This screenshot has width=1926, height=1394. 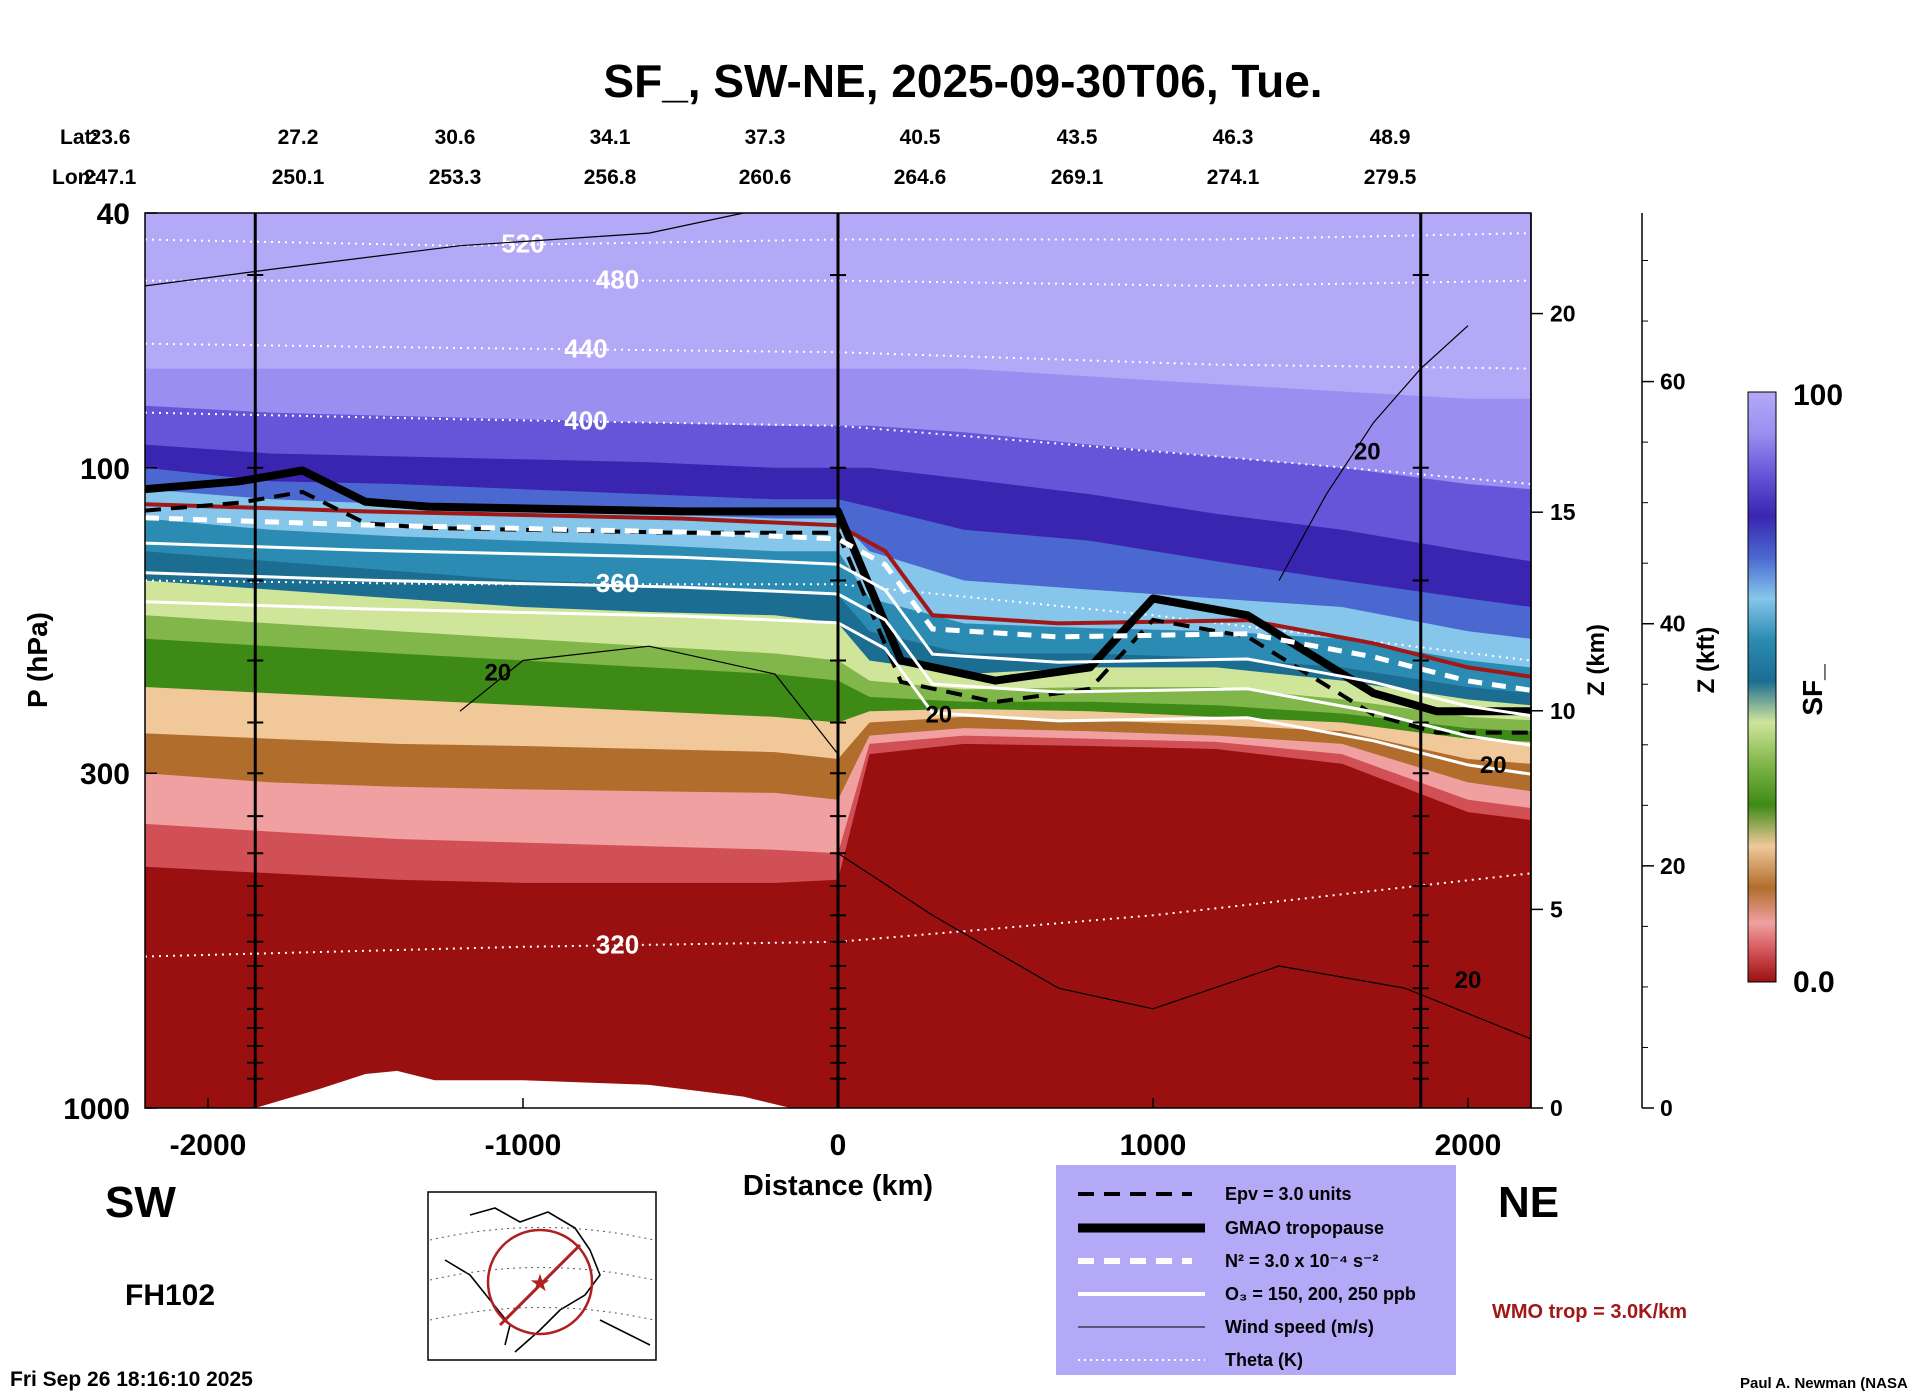 What do you see at coordinates (610, 137) in the screenshot?
I see `lat-value: 34.1` at bounding box center [610, 137].